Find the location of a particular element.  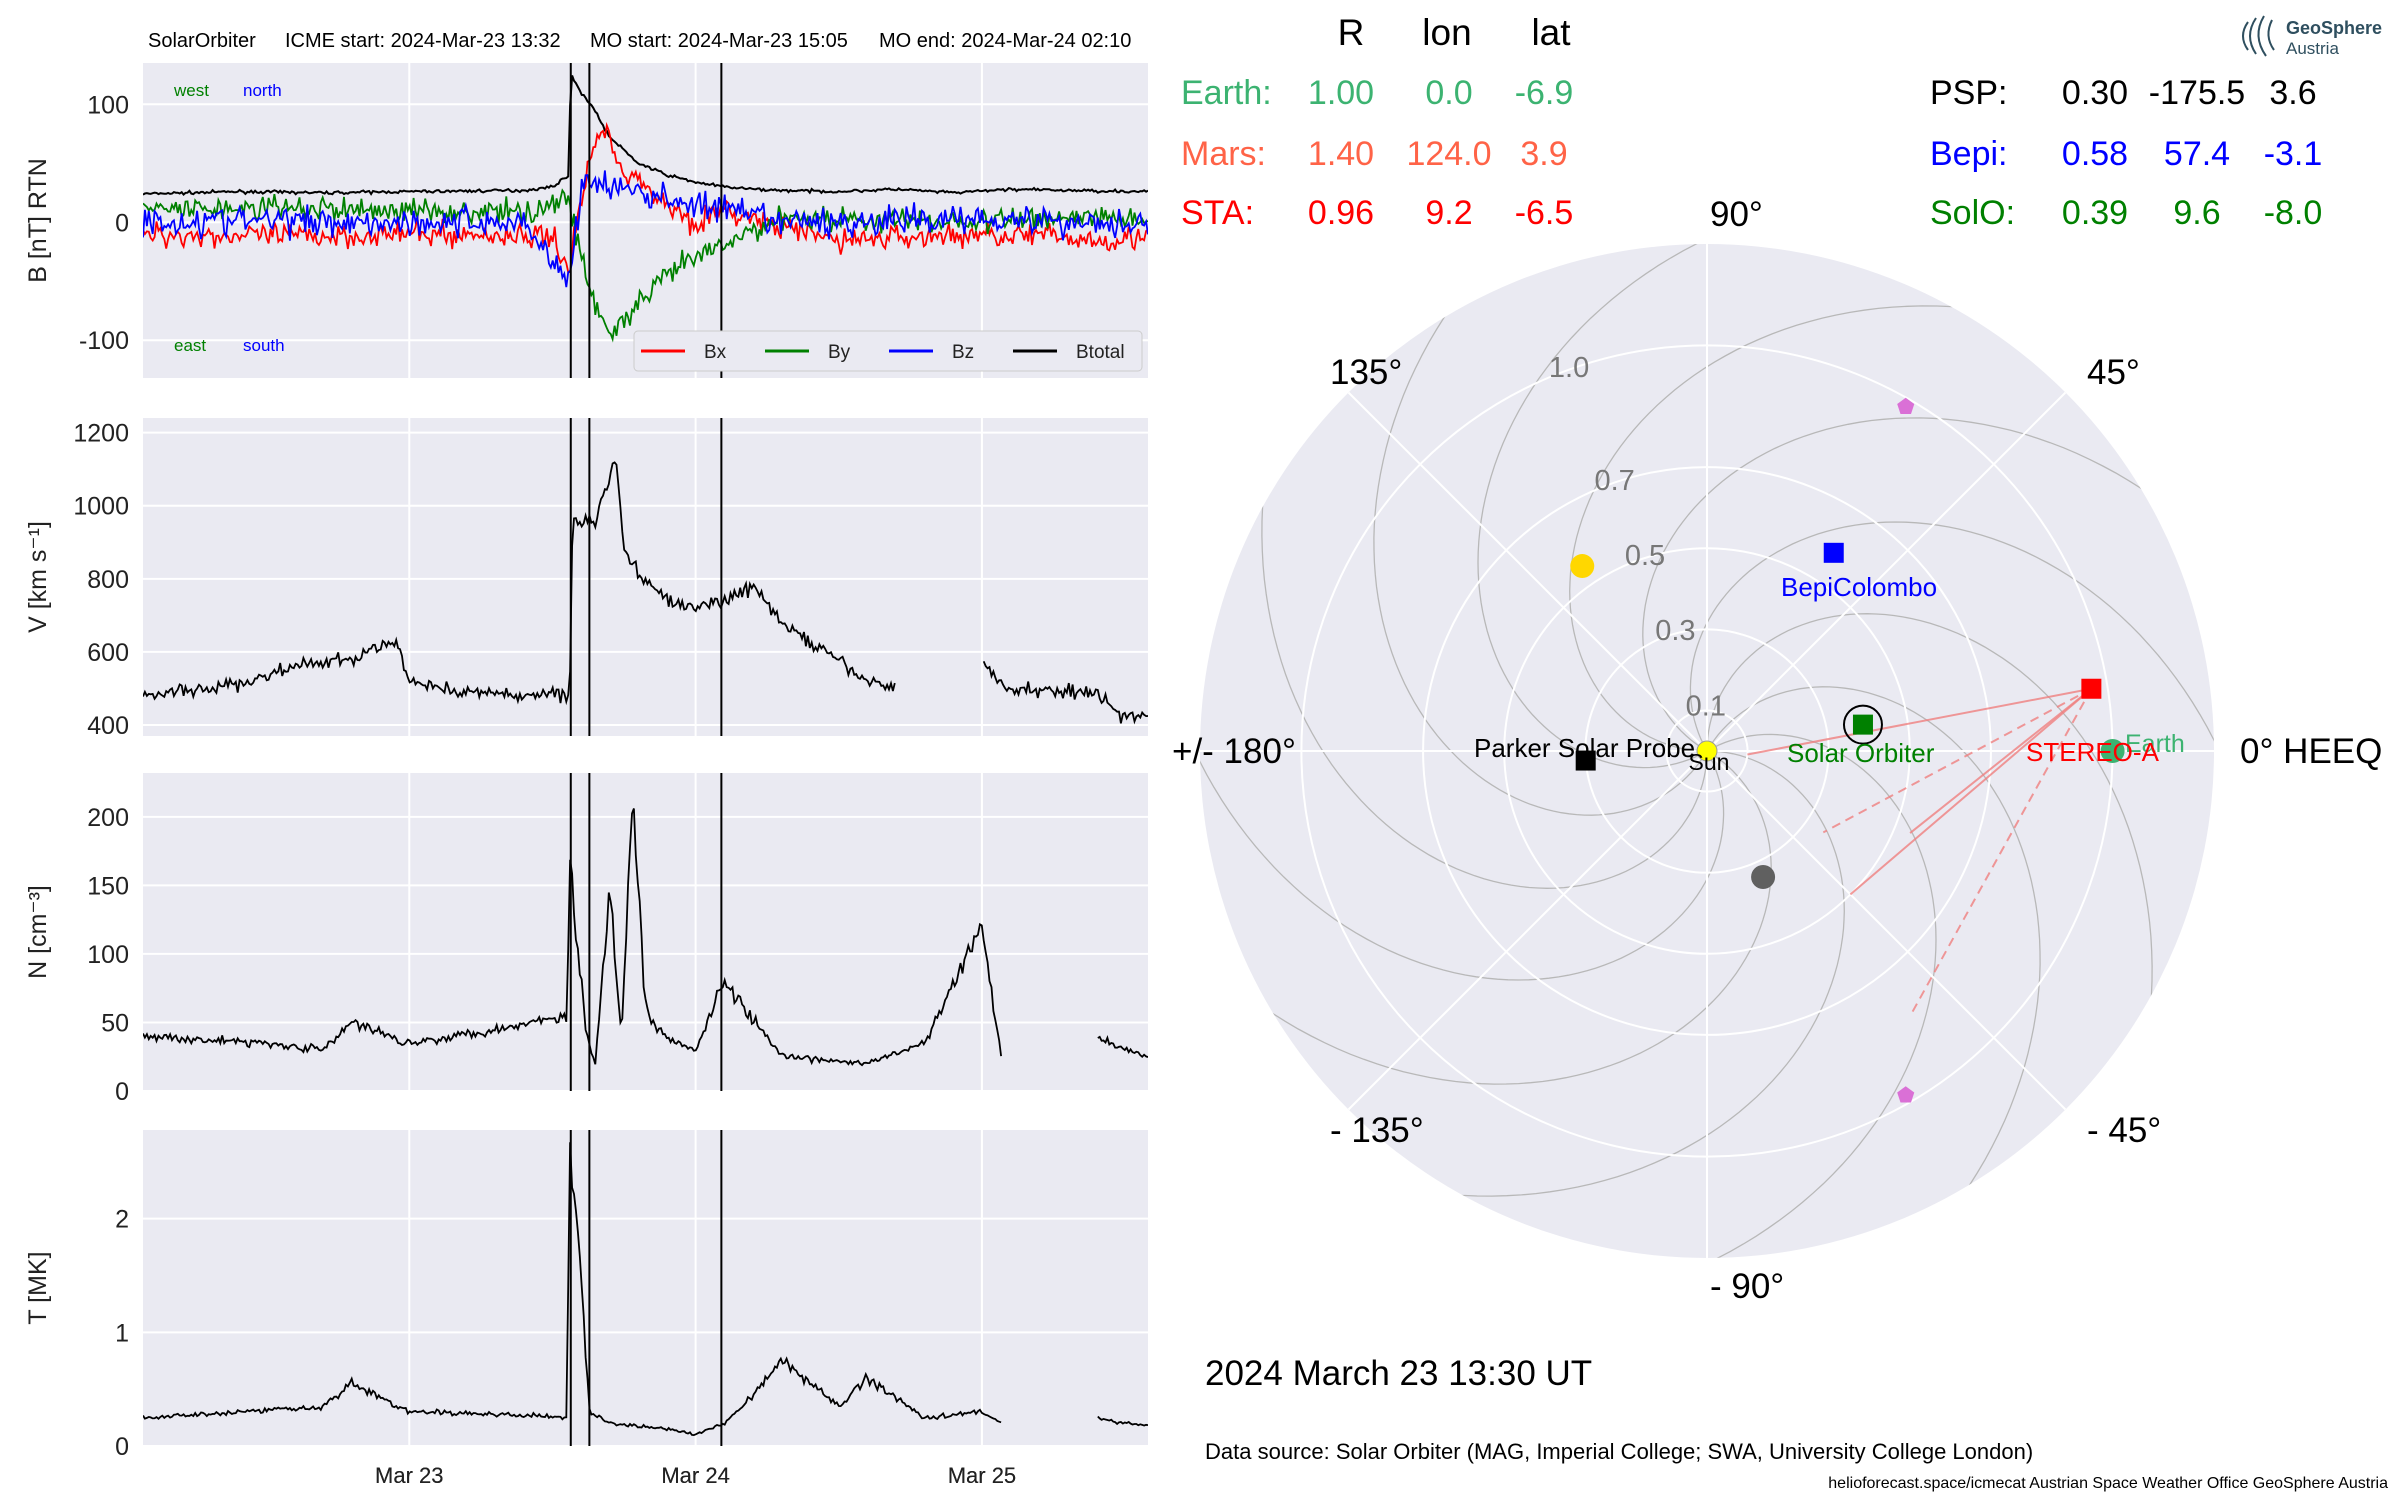

angle-label-m45: - 45° is located at coordinates (2124, 1130).